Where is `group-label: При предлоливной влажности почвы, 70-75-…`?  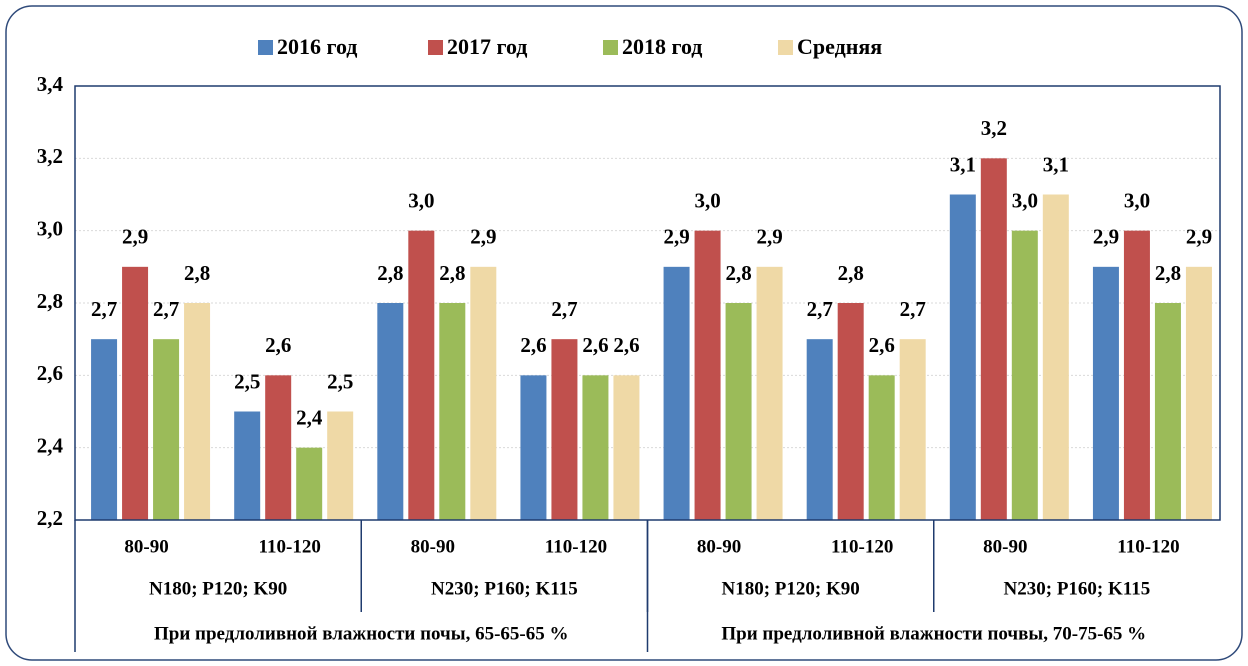
group-label: При предлоливной влажности почвы, 70-75-… is located at coordinates (933, 633).